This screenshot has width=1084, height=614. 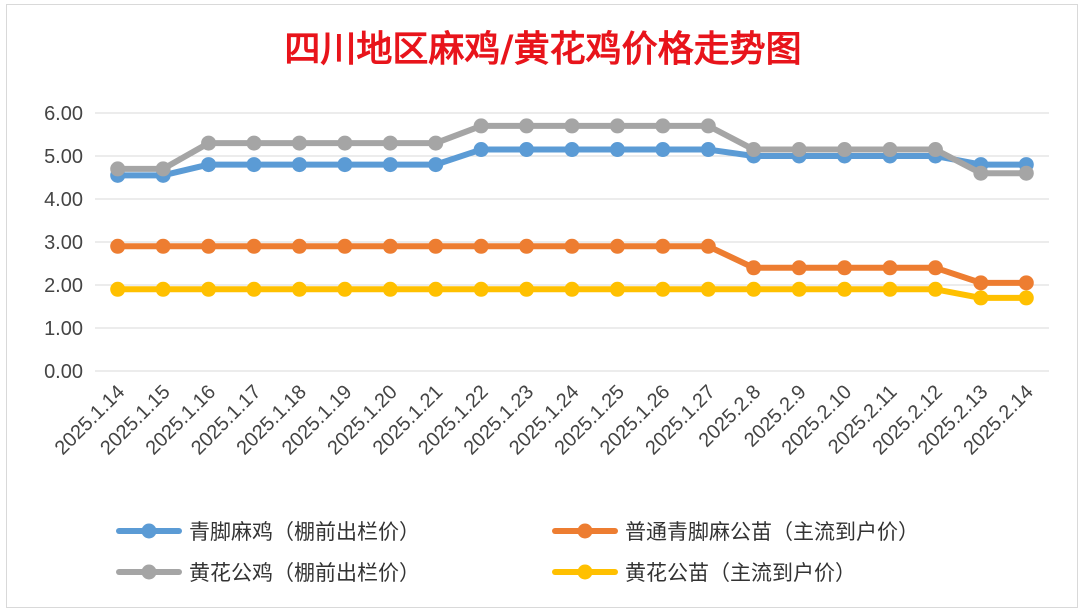 I want to click on legend-item: 黄花公鸡（棚前出栏价）, so click(x=268, y=573).